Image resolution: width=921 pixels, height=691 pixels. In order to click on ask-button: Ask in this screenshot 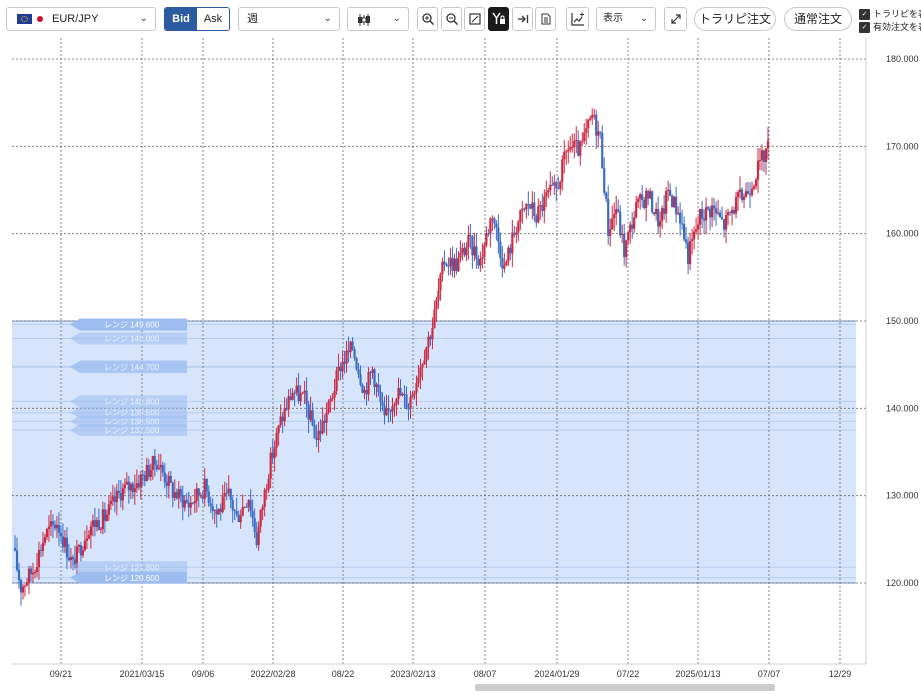, I will do `click(213, 19)`.